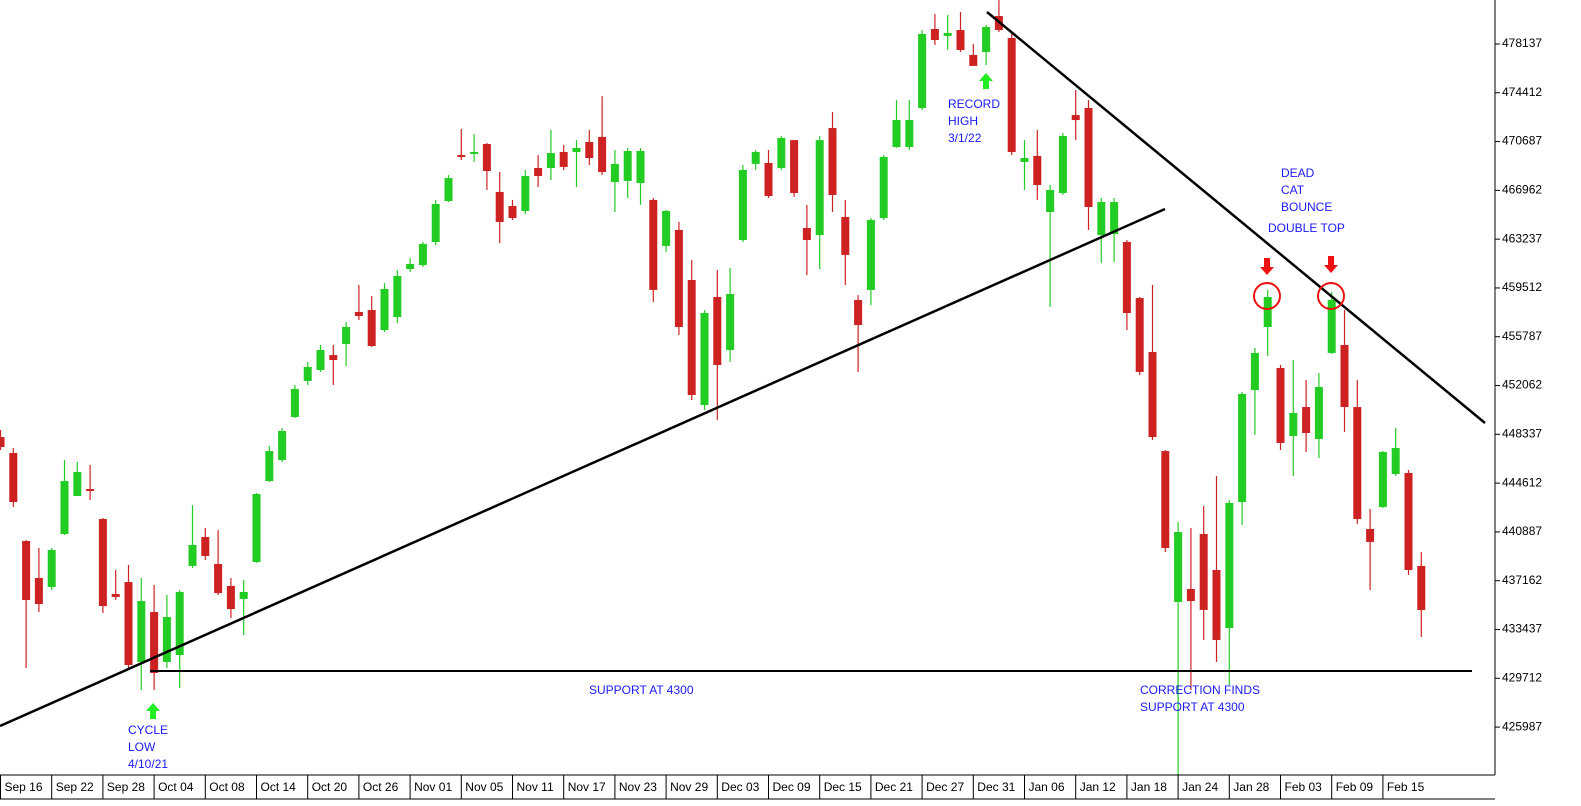  I want to click on y-tick-label: 452062, so click(1522, 385).